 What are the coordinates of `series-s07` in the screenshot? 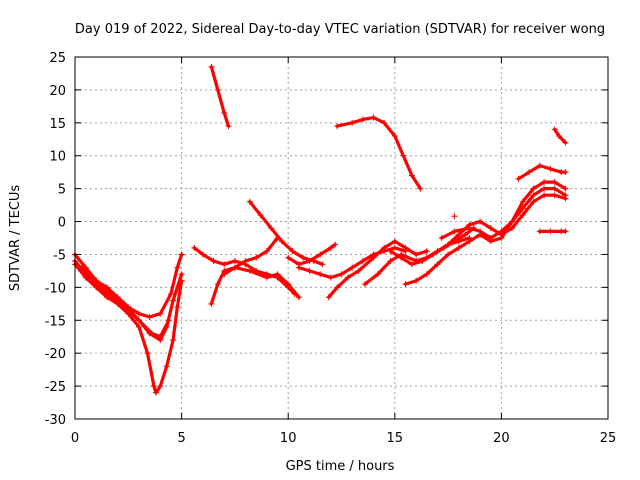 It's located at (220, 96).